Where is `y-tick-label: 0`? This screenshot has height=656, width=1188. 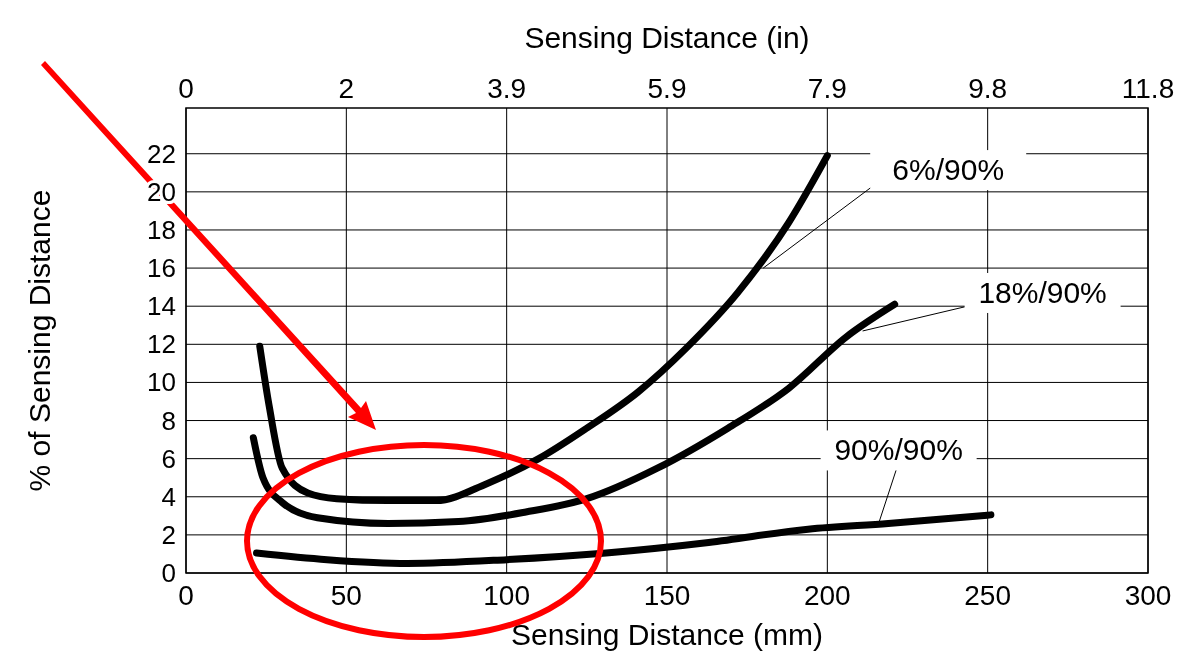 y-tick-label: 0 is located at coordinates (168, 573).